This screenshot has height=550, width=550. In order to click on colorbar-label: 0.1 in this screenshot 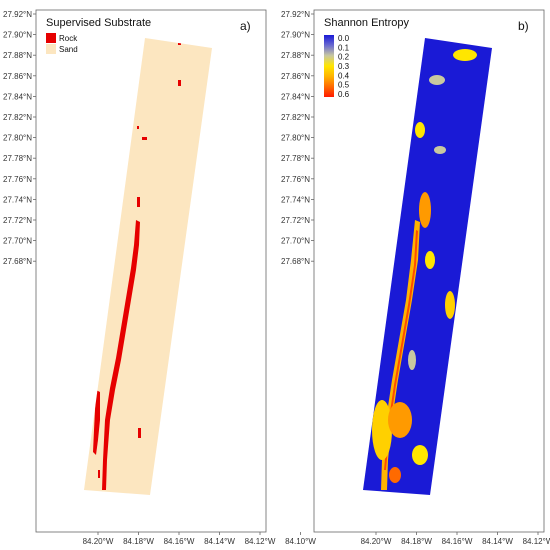, I will do `click(344, 47)`.